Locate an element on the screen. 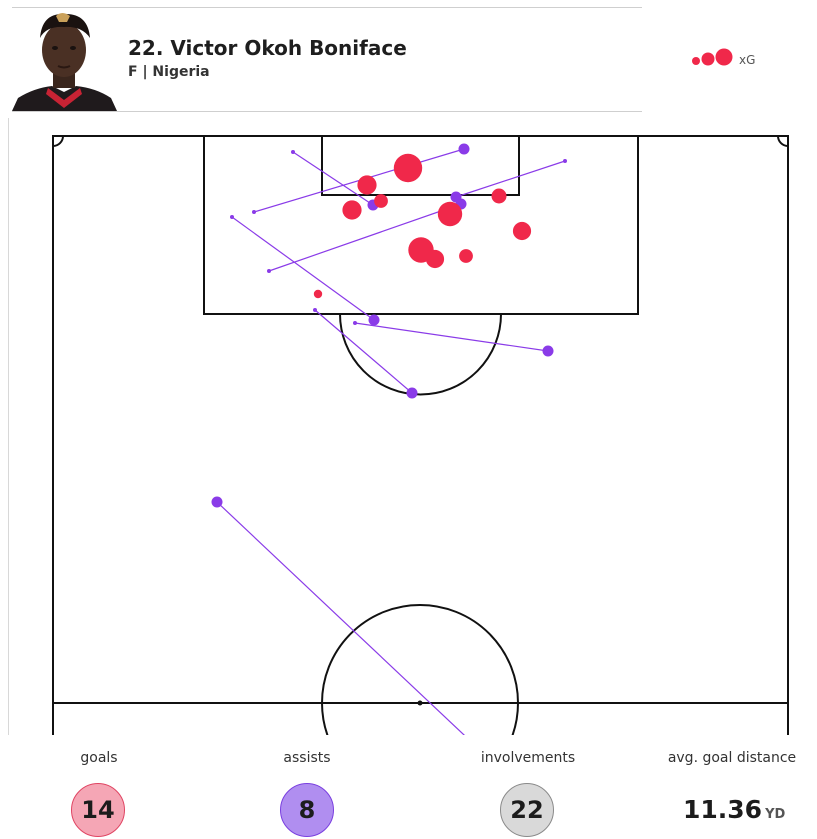  avg-distance-stat: avg. goal distance is located at coordinates (732, 758).